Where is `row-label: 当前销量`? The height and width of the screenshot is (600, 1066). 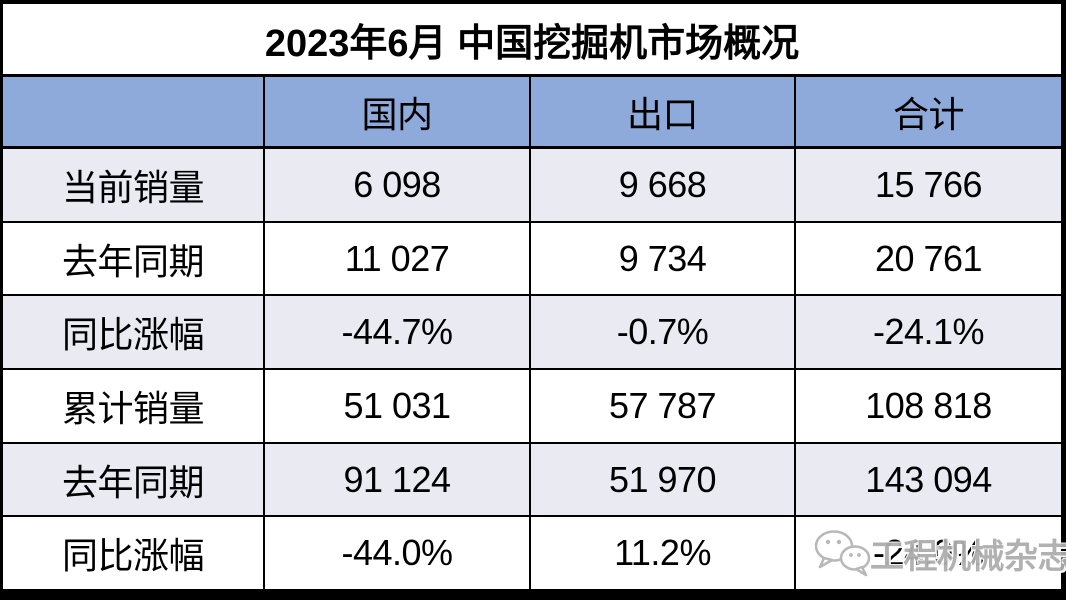
row-label: 当前销量 is located at coordinates (133, 187).